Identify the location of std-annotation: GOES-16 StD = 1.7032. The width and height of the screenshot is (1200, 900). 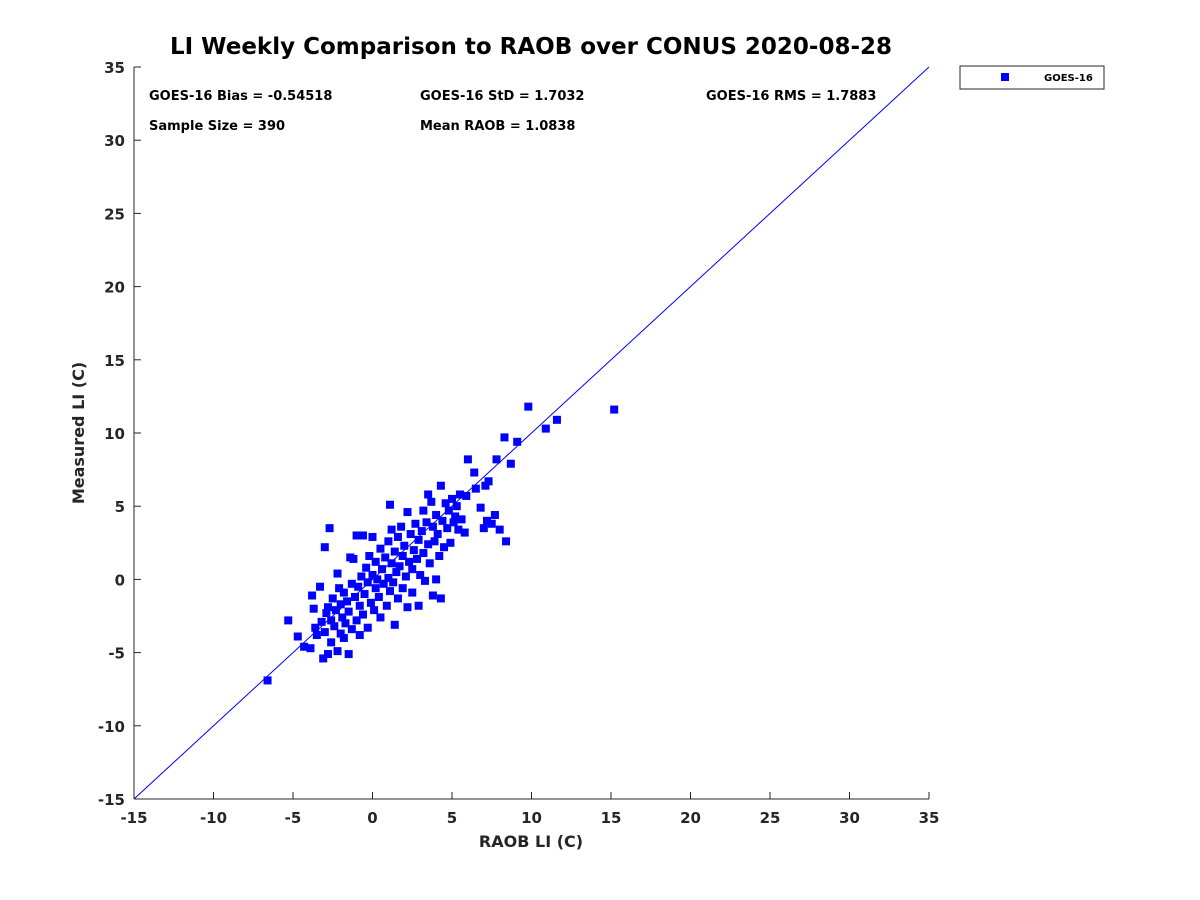
(502, 96).